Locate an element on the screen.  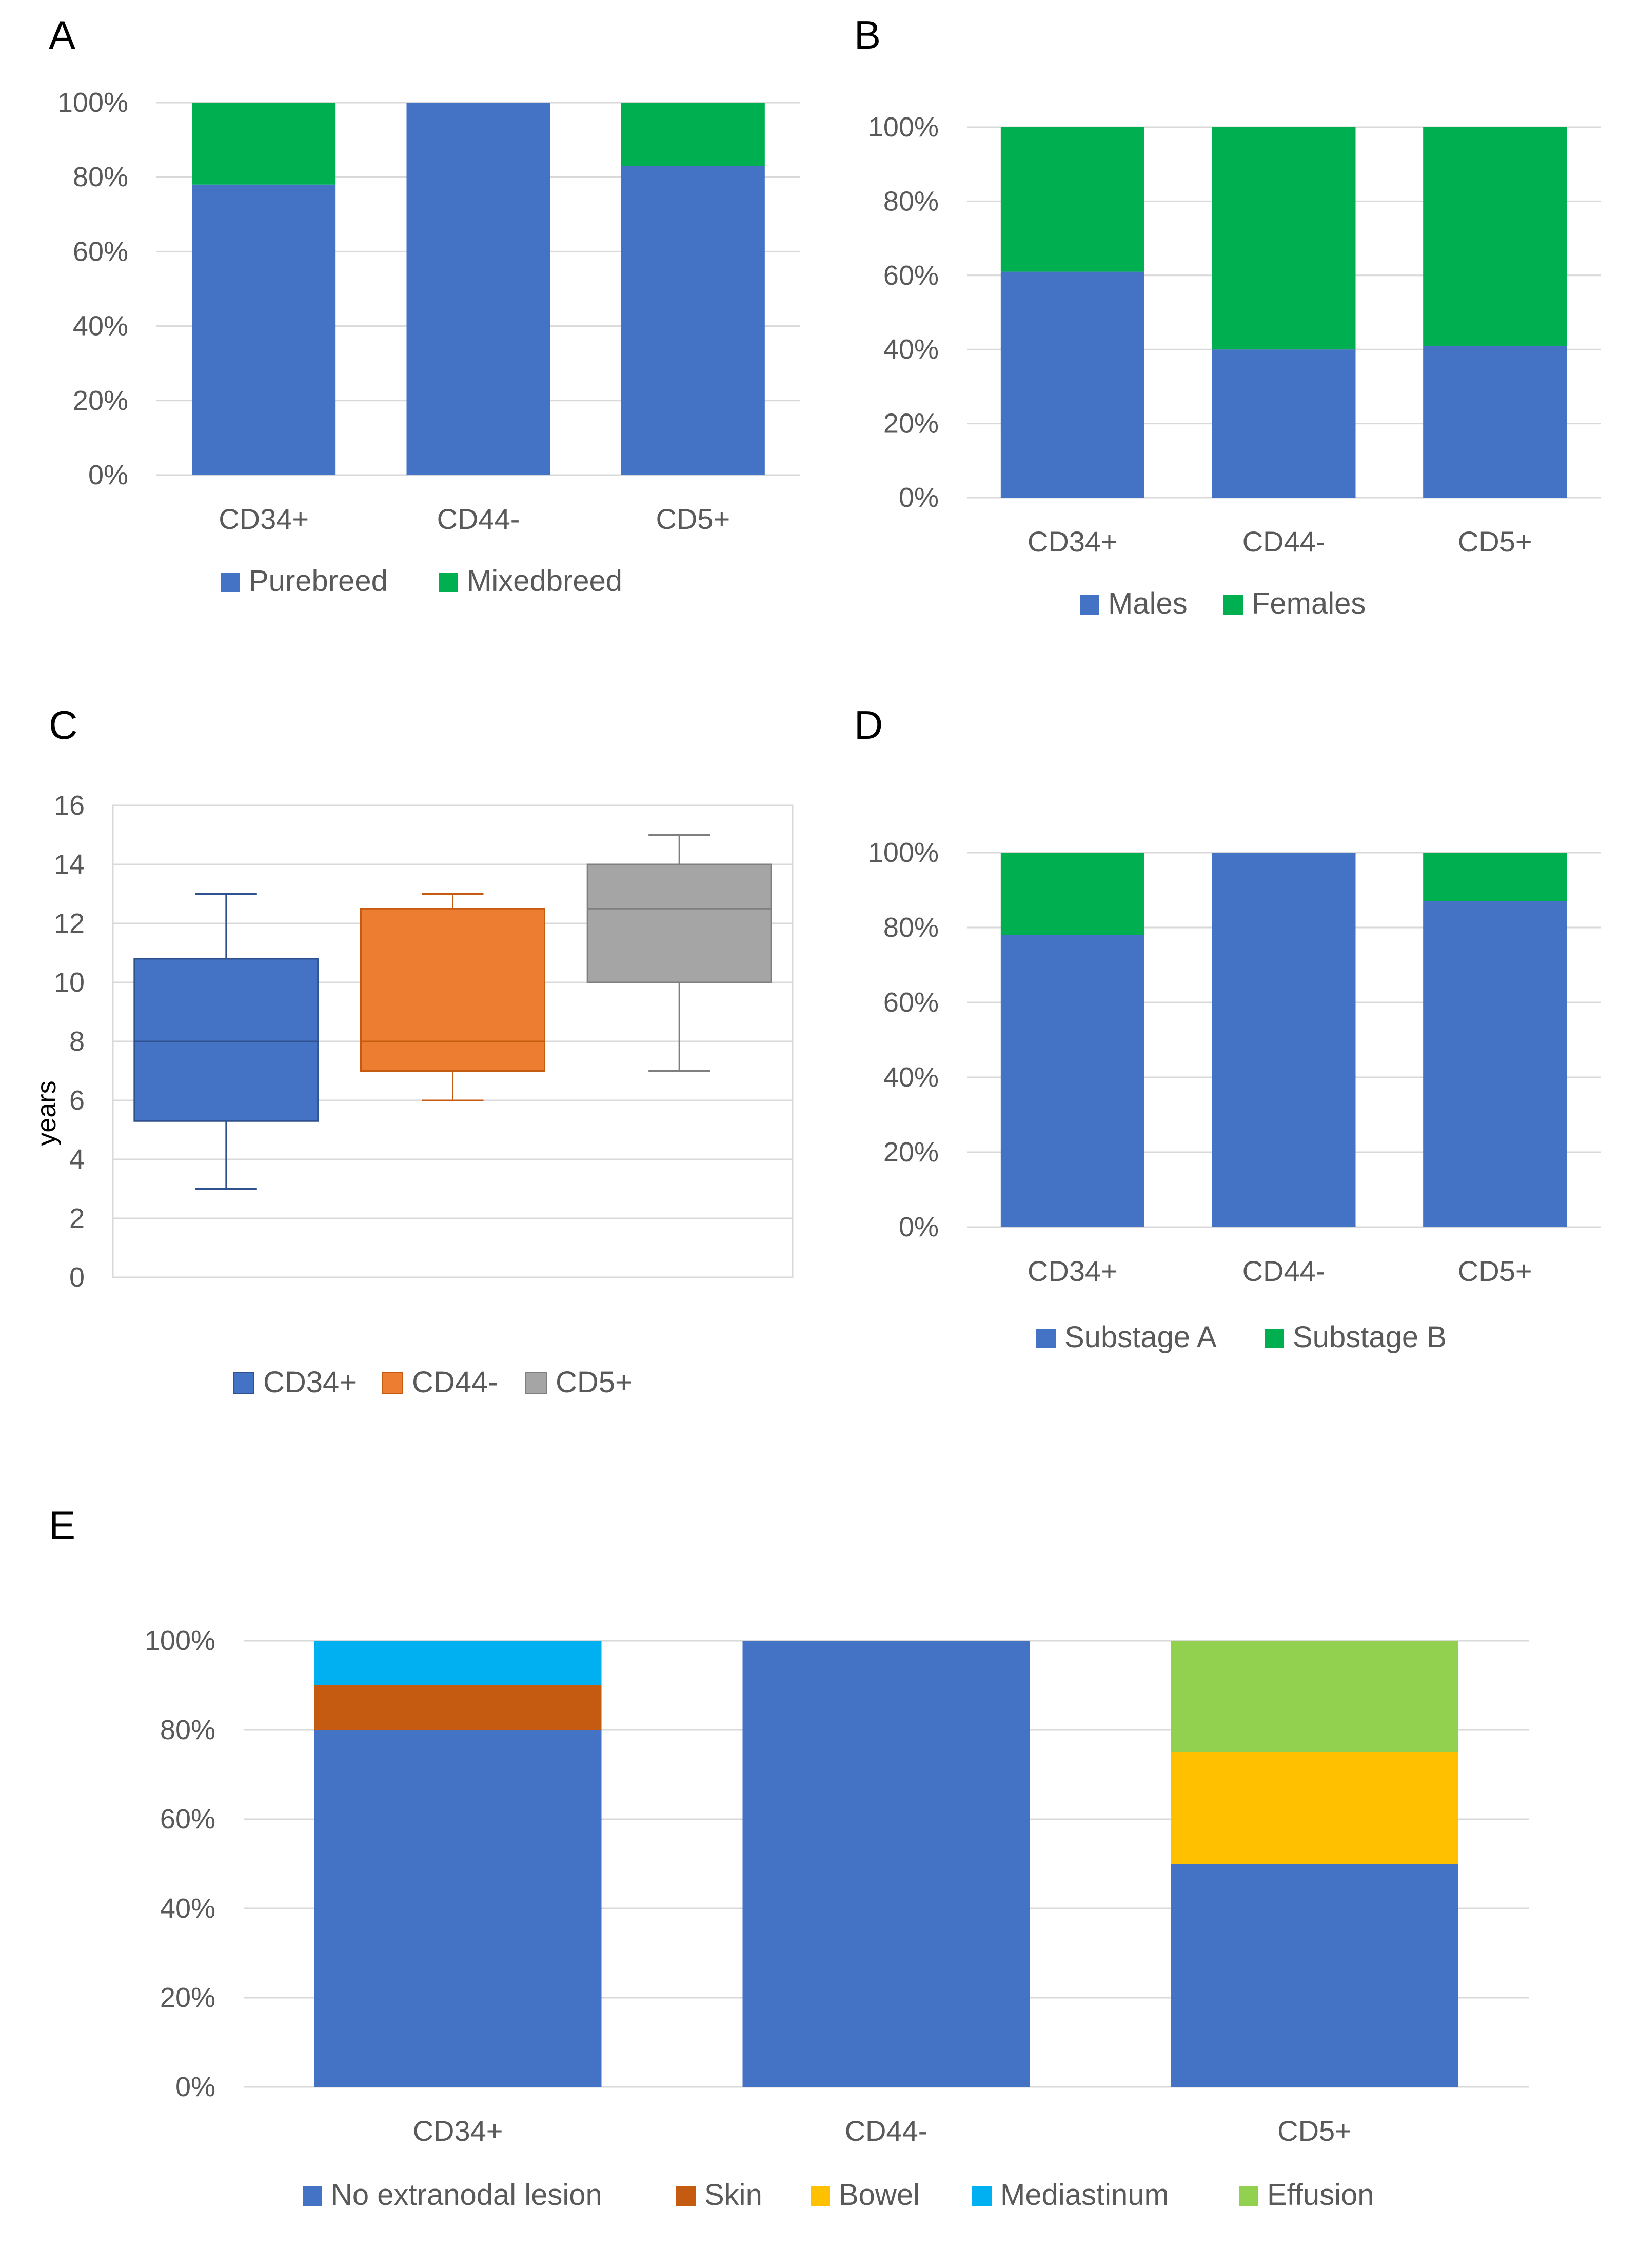
panel-label: B is located at coordinates (867, 34).